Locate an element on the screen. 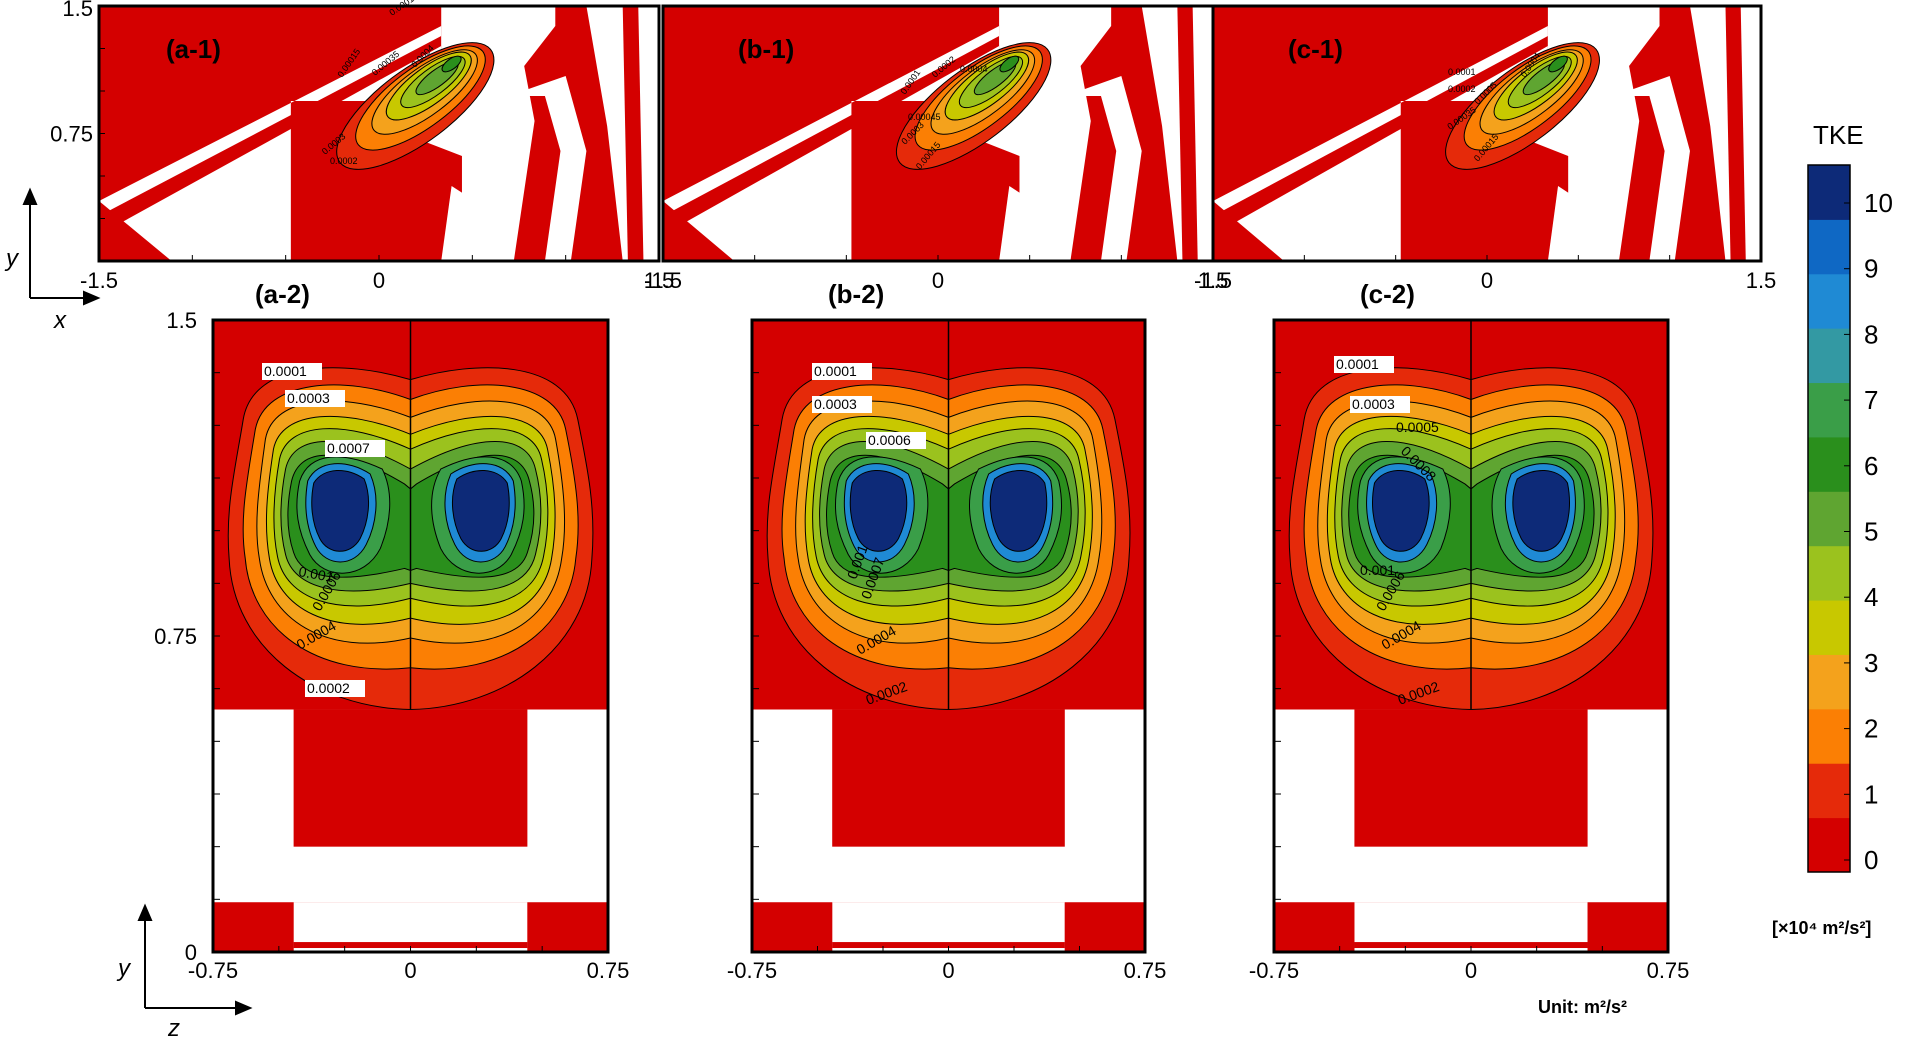  colorbar-tick-label: 5 is located at coordinates (1871, 532).